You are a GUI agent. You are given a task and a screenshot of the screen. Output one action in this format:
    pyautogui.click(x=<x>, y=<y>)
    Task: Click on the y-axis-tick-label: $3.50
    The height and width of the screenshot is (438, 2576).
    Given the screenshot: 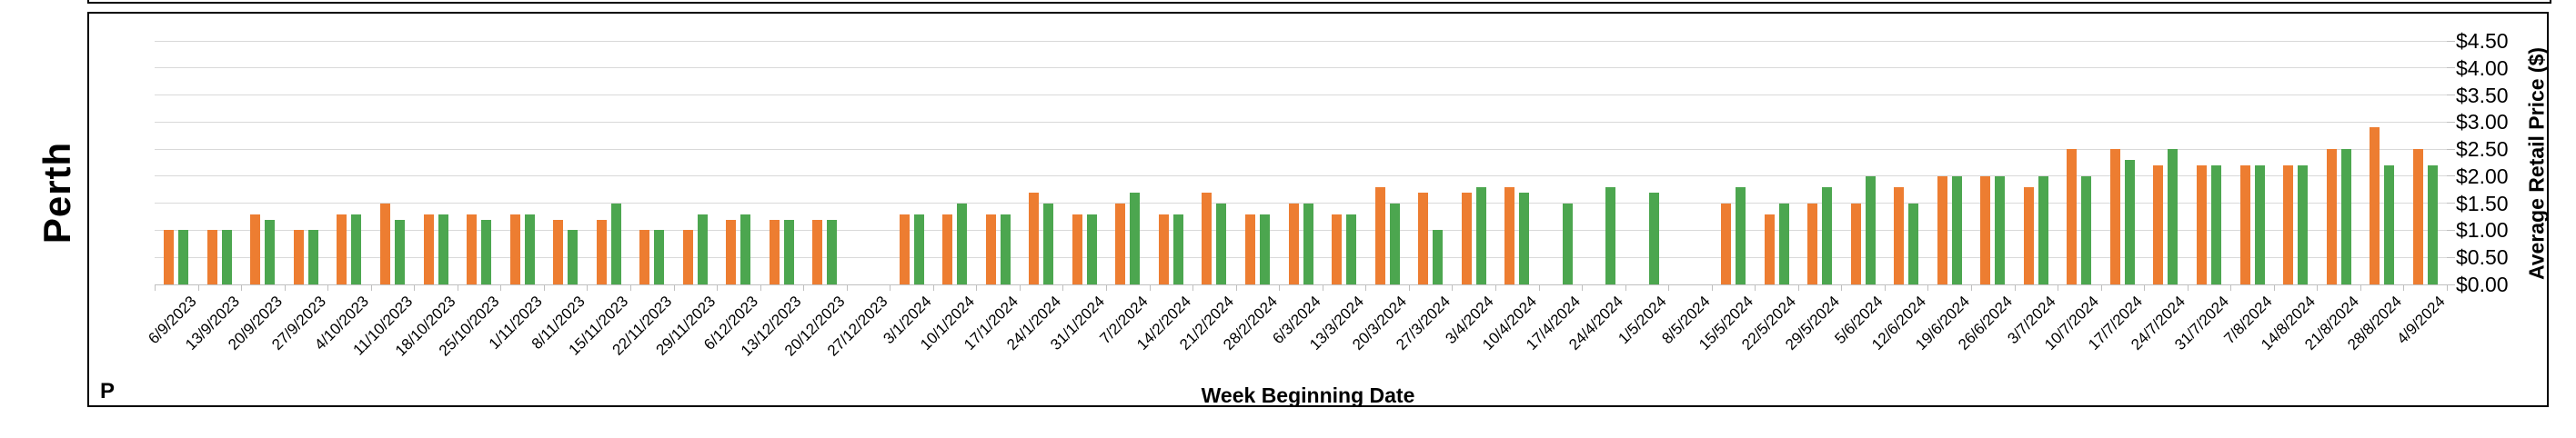 What is the action you would take?
    pyautogui.click(x=2482, y=95)
    